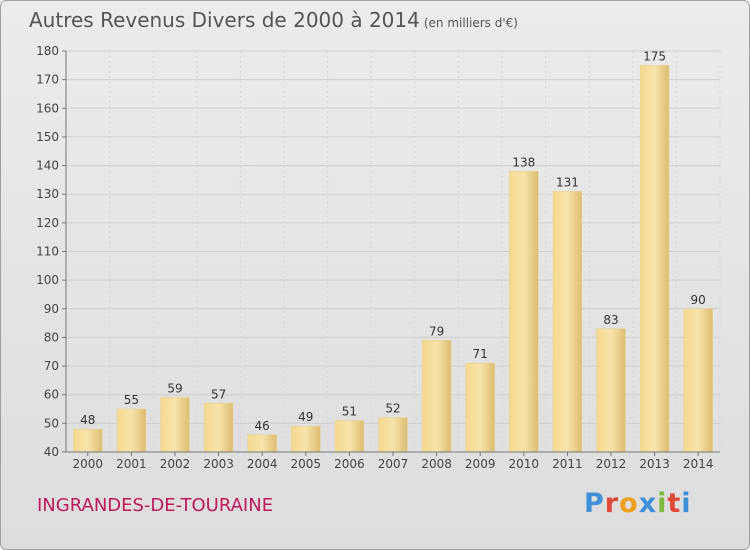  I want to click on logo-letter: x, so click(648, 503).